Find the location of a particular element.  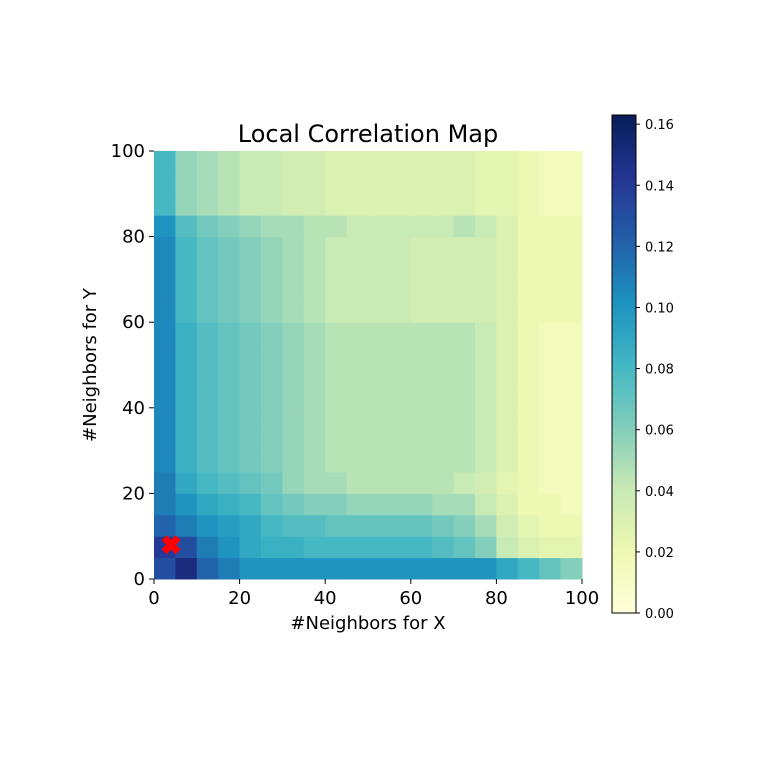

colorbar-tick-label: 0.16 is located at coordinates (659, 125).